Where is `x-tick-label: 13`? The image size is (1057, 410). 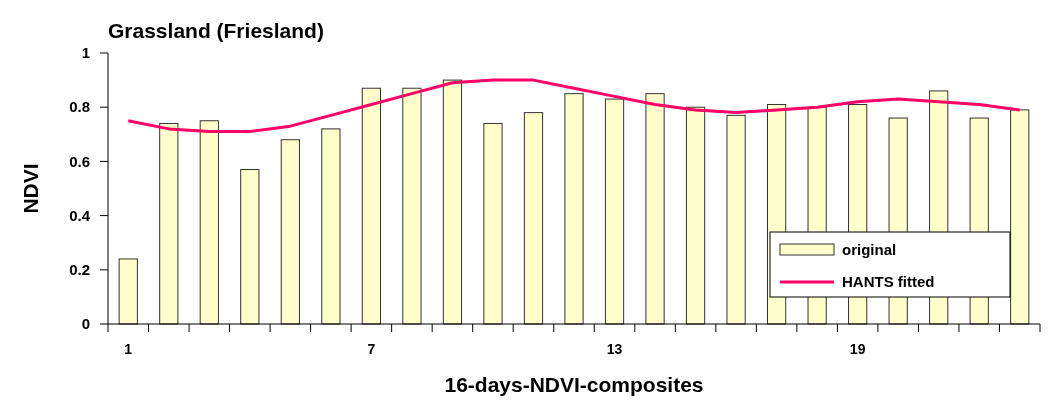 x-tick-label: 13 is located at coordinates (614, 349).